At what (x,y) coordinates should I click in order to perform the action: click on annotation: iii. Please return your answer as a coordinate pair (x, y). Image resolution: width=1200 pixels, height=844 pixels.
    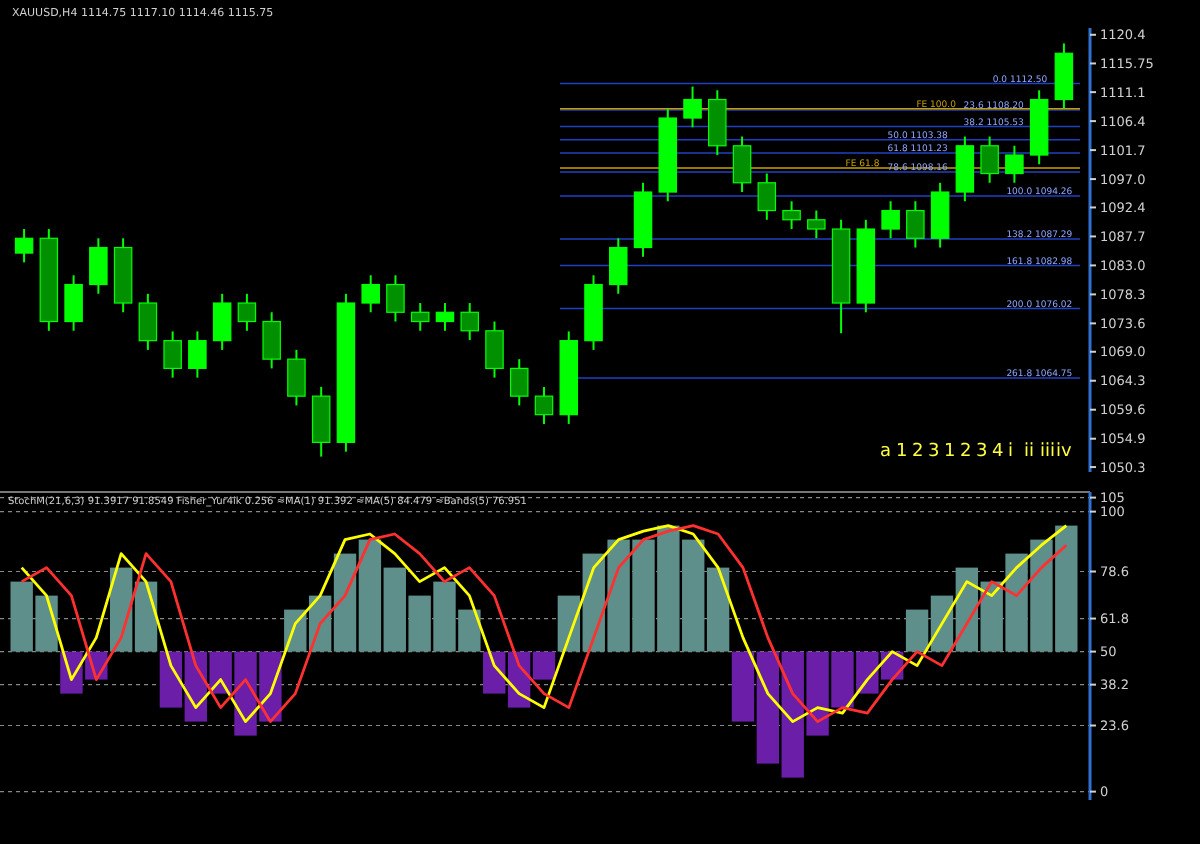
    Looking at the image, I should click on (1048, 452).